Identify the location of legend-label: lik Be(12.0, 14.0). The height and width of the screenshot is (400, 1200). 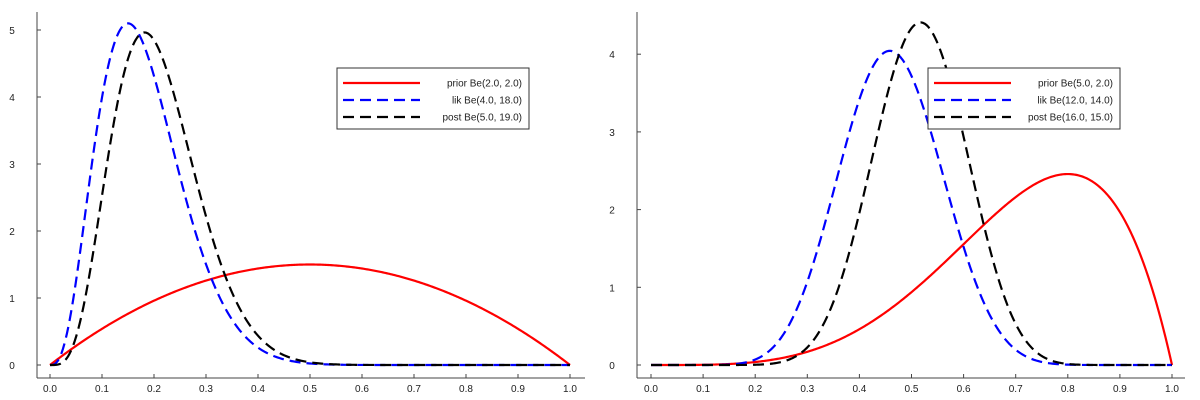
(1075, 101).